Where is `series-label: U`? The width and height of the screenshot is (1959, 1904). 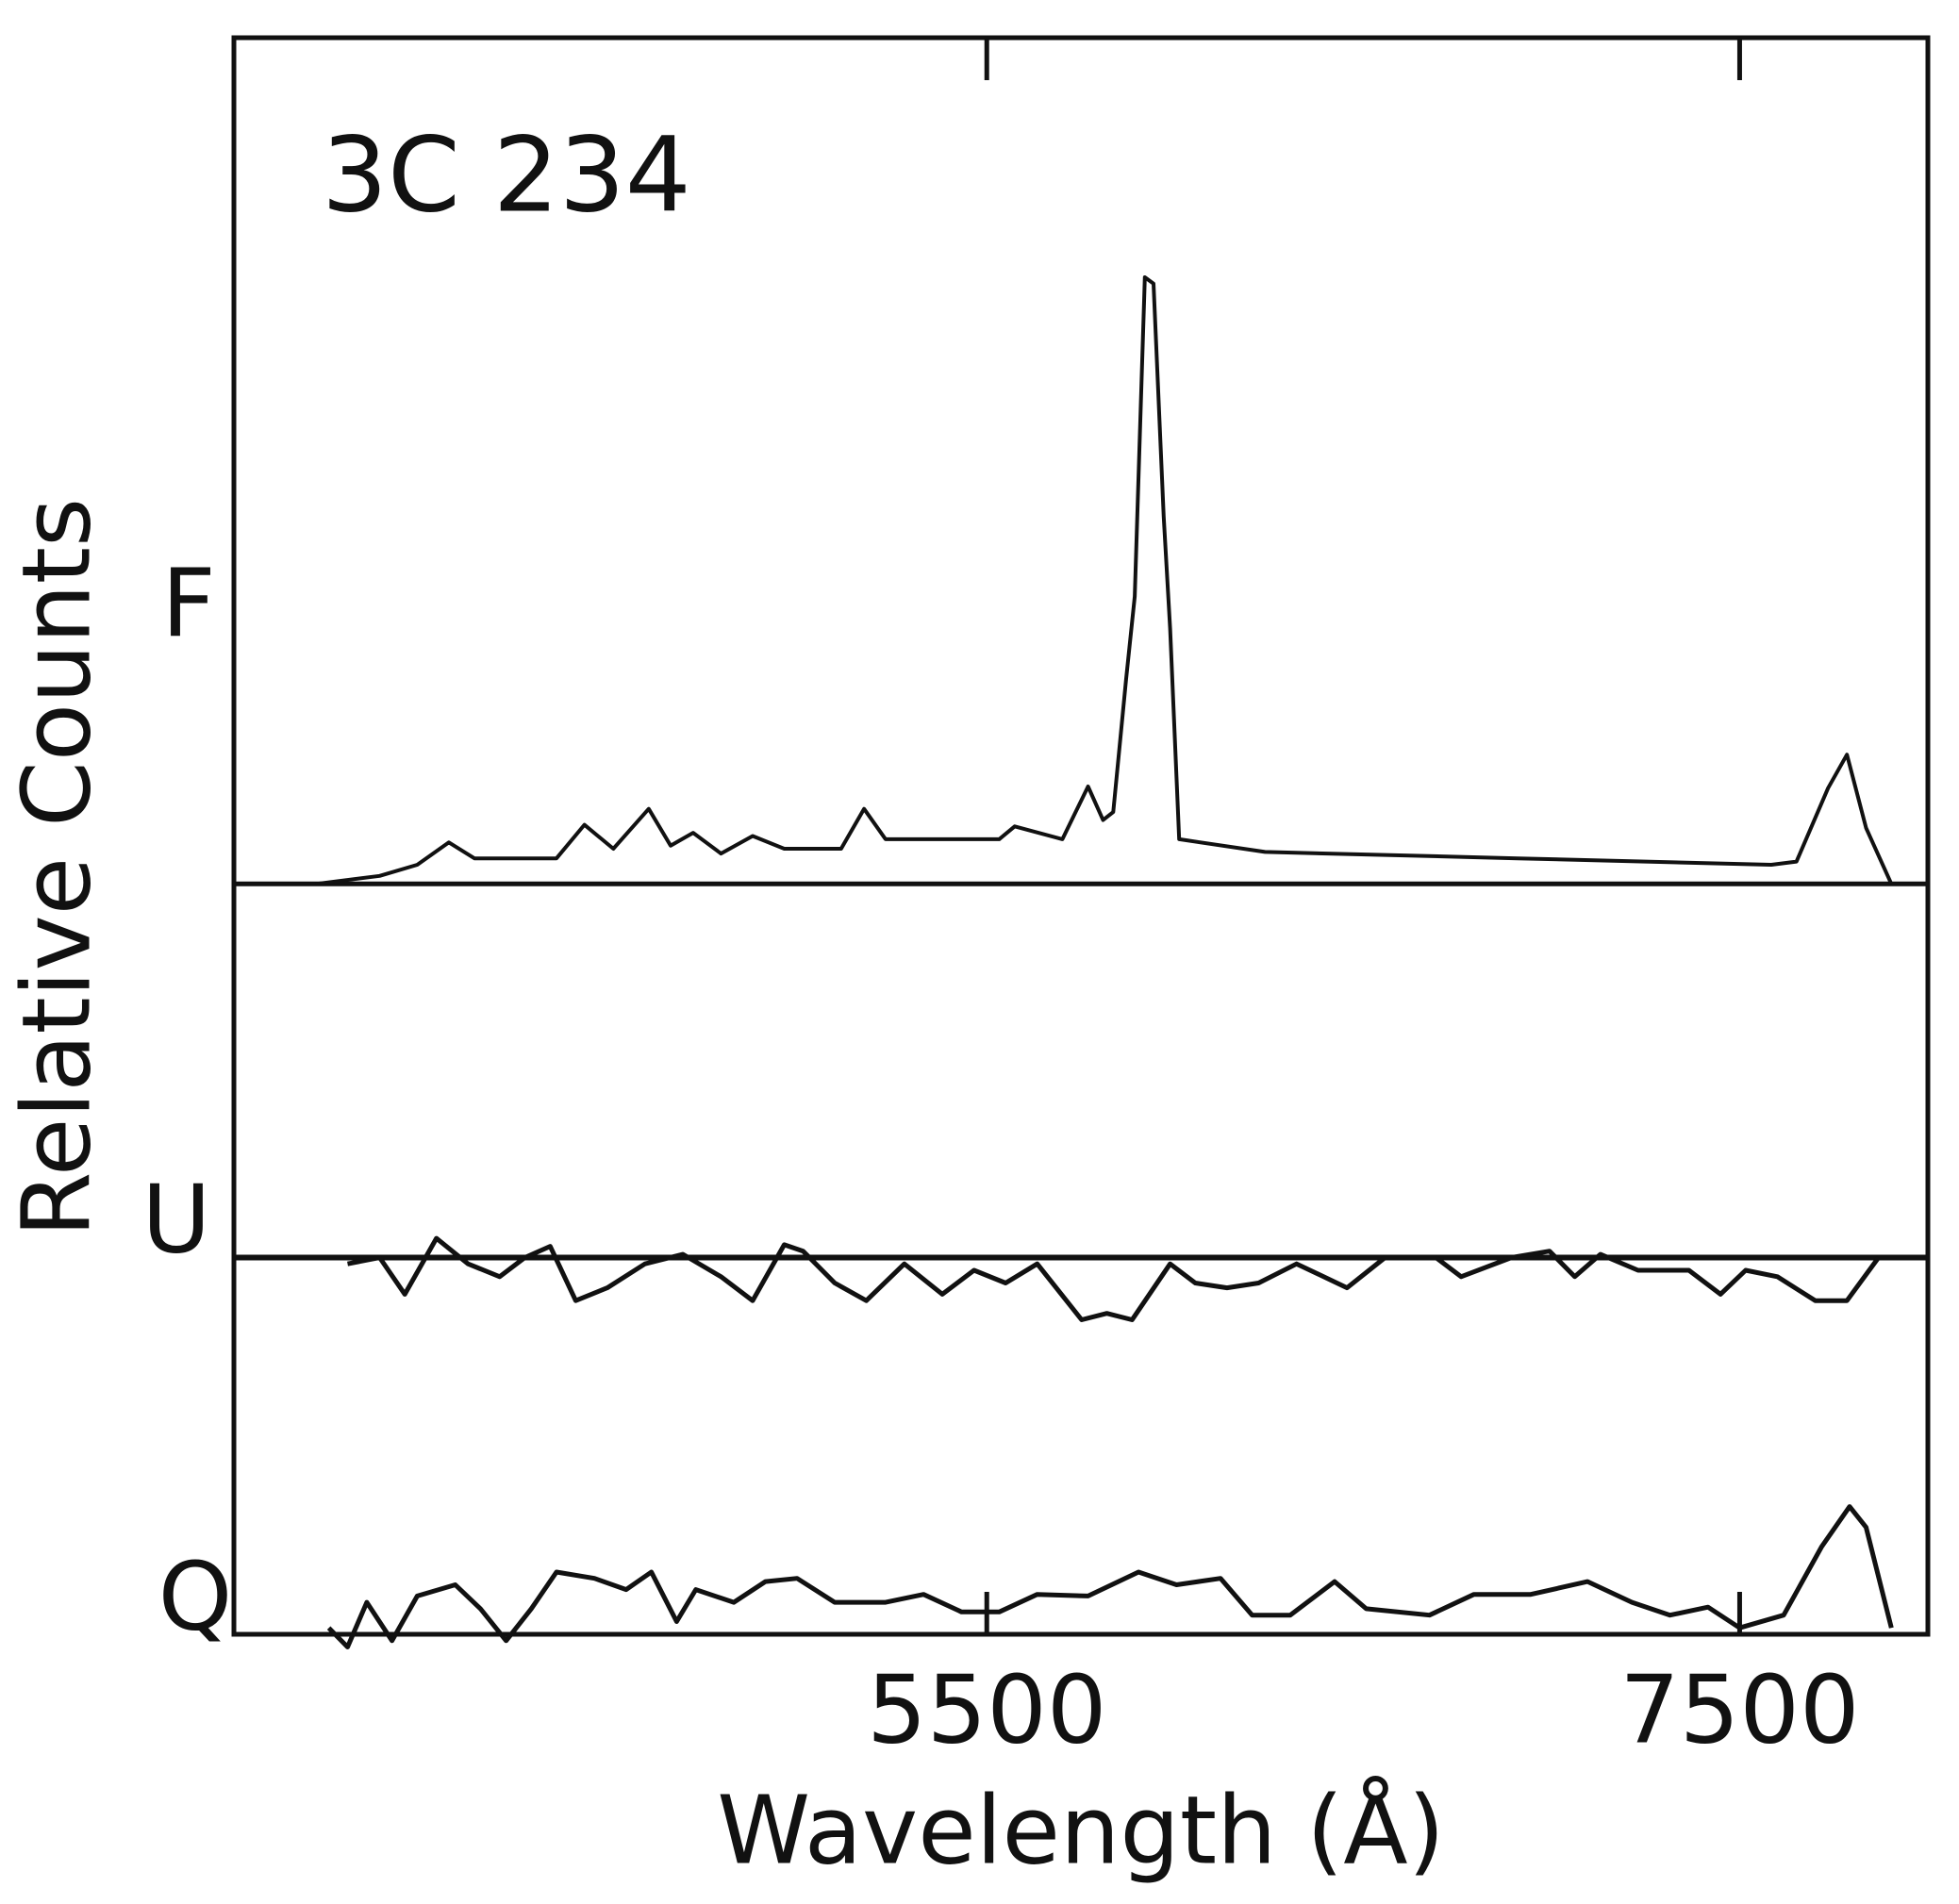
series-label: U is located at coordinates (175, 1219).